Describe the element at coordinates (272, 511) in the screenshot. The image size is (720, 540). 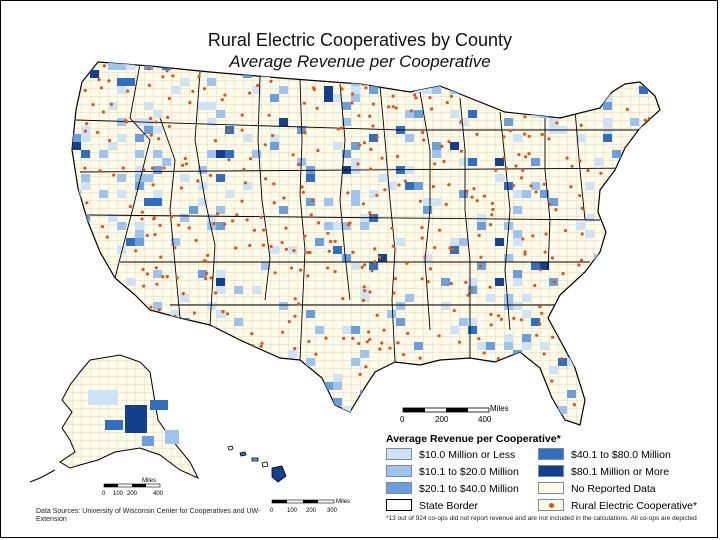
I see `hawaii-scale-tick: 0` at that location.